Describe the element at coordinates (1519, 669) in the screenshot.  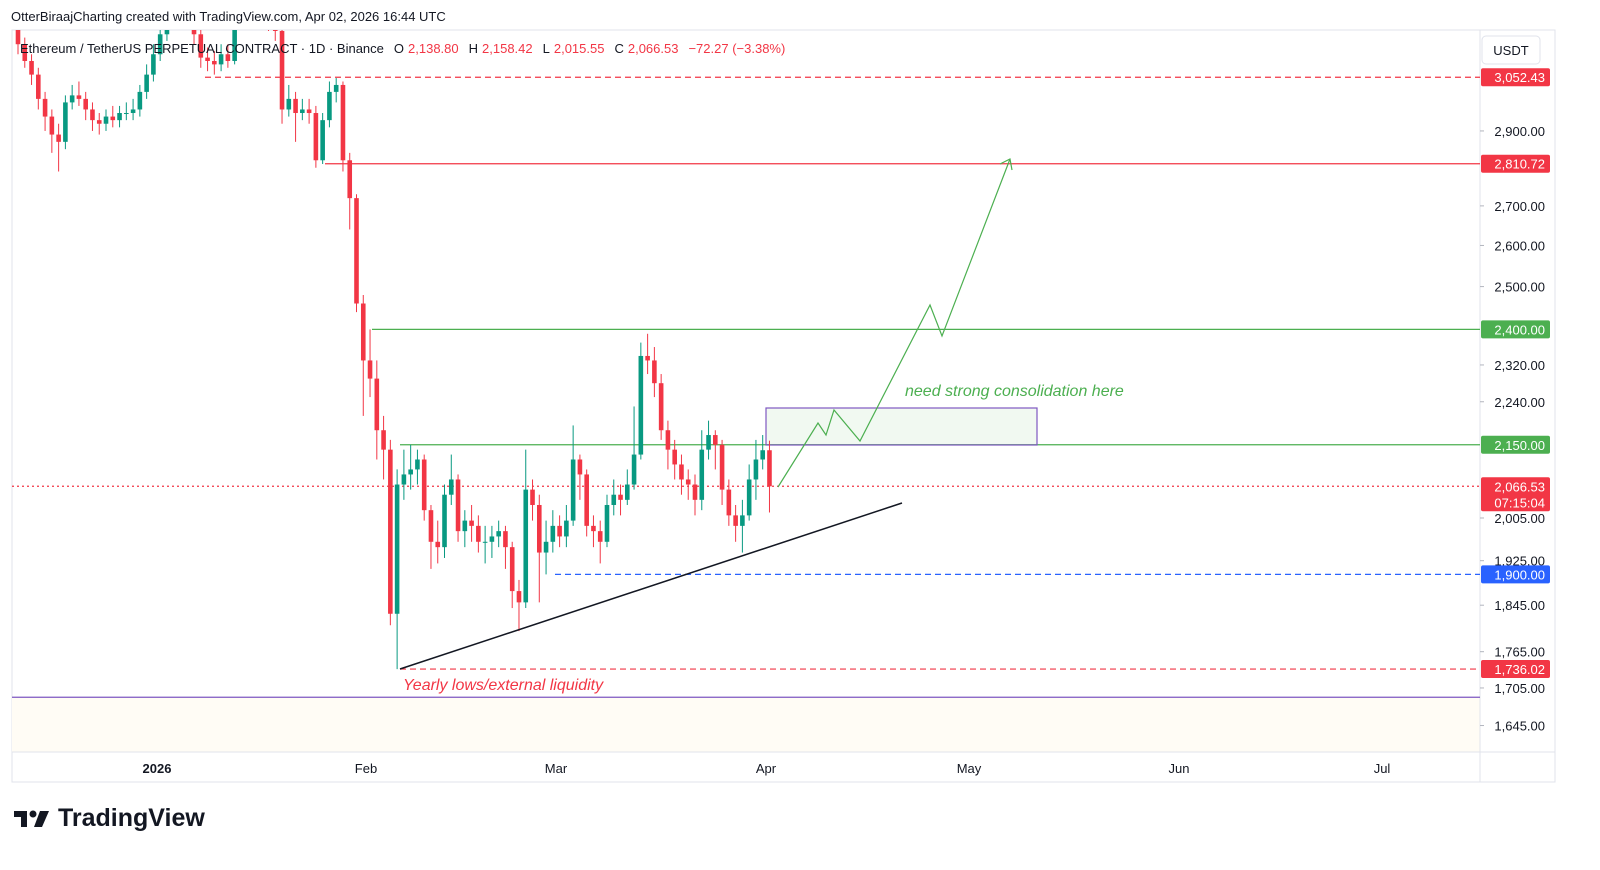
I see `level-price-label: 1,736.02` at that location.